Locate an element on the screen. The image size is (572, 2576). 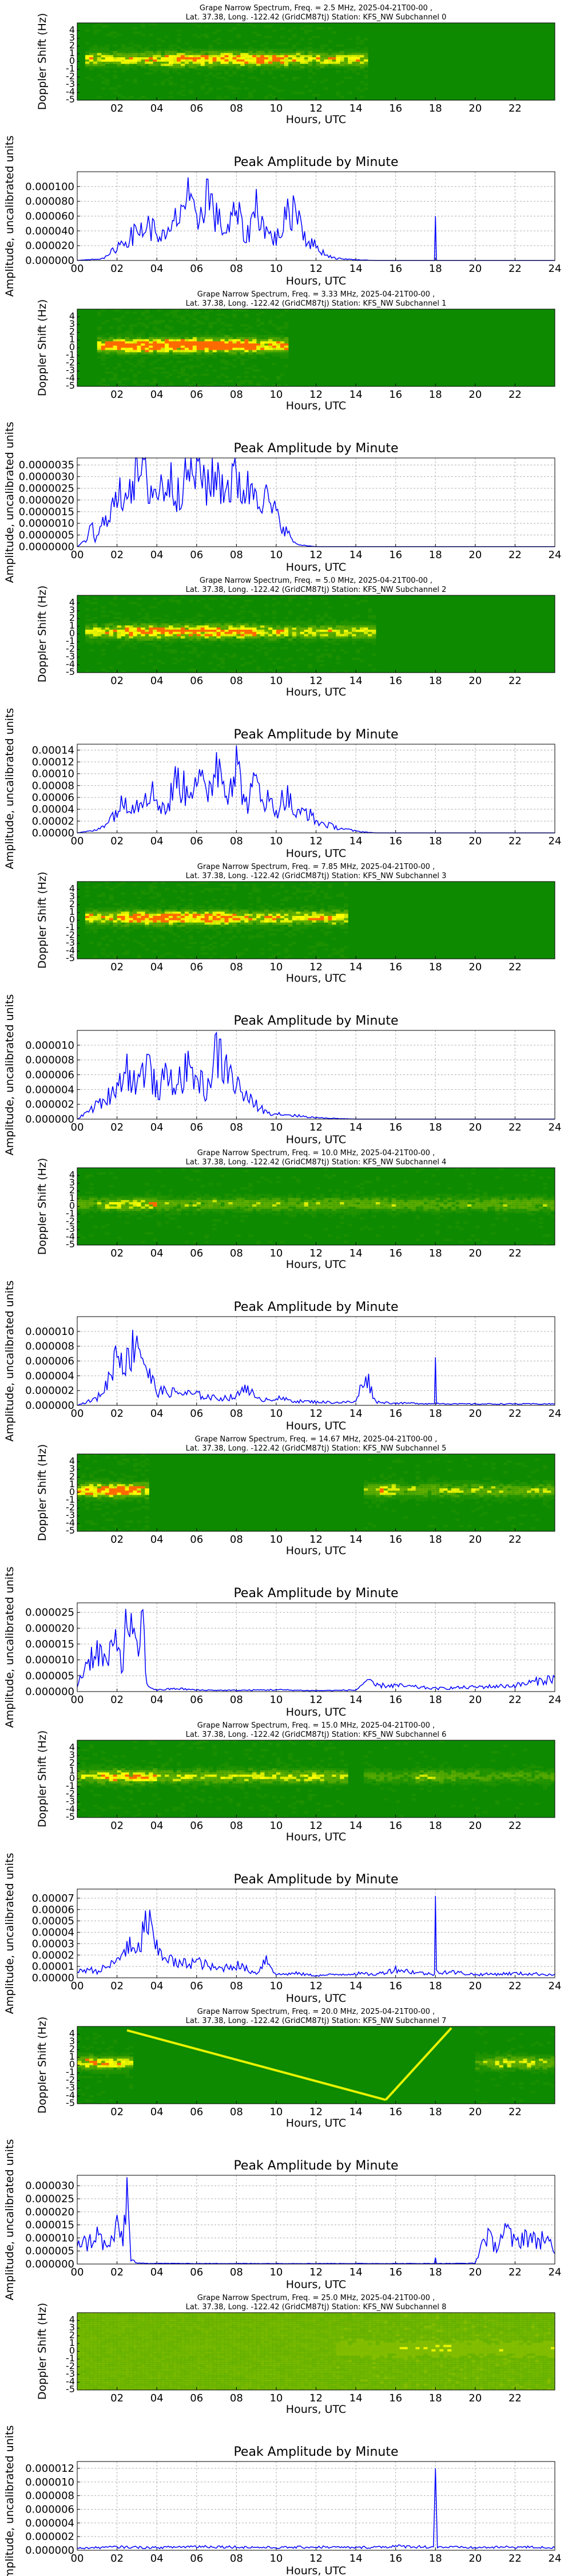
x-tick-label: 06 is located at coordinates (196, 681).